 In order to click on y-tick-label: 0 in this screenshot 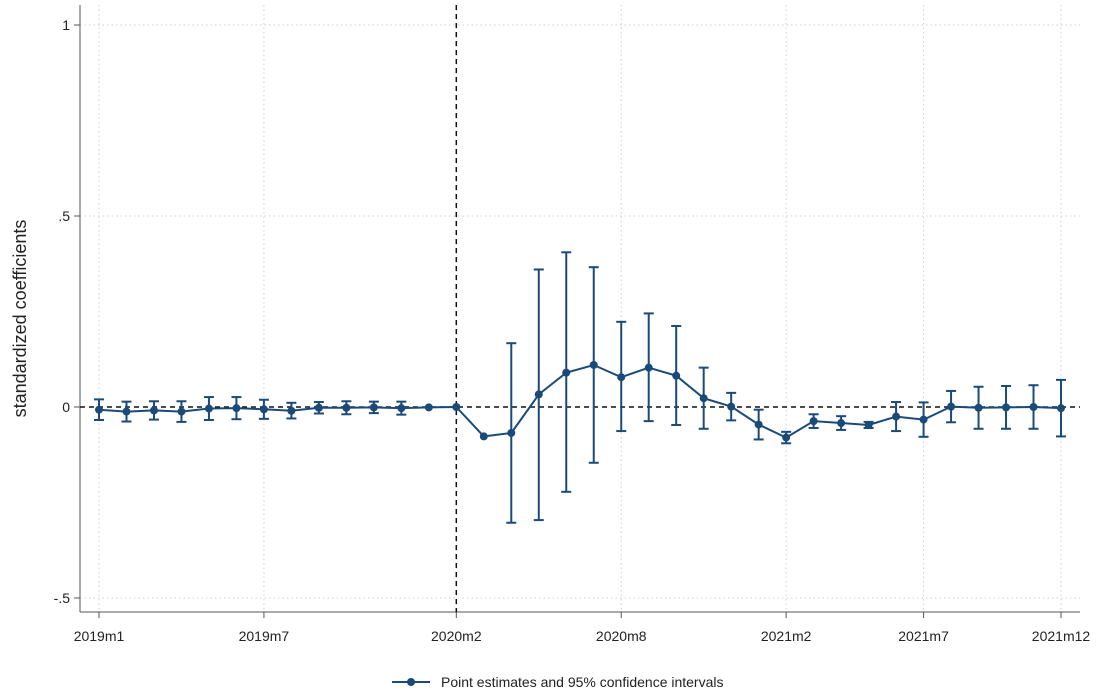, I will do `click(66, 407)`.